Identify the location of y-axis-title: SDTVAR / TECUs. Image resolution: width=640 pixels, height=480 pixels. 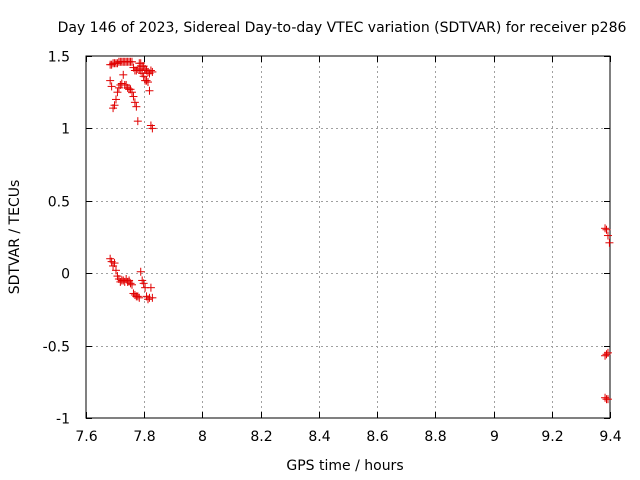
(15, 237).